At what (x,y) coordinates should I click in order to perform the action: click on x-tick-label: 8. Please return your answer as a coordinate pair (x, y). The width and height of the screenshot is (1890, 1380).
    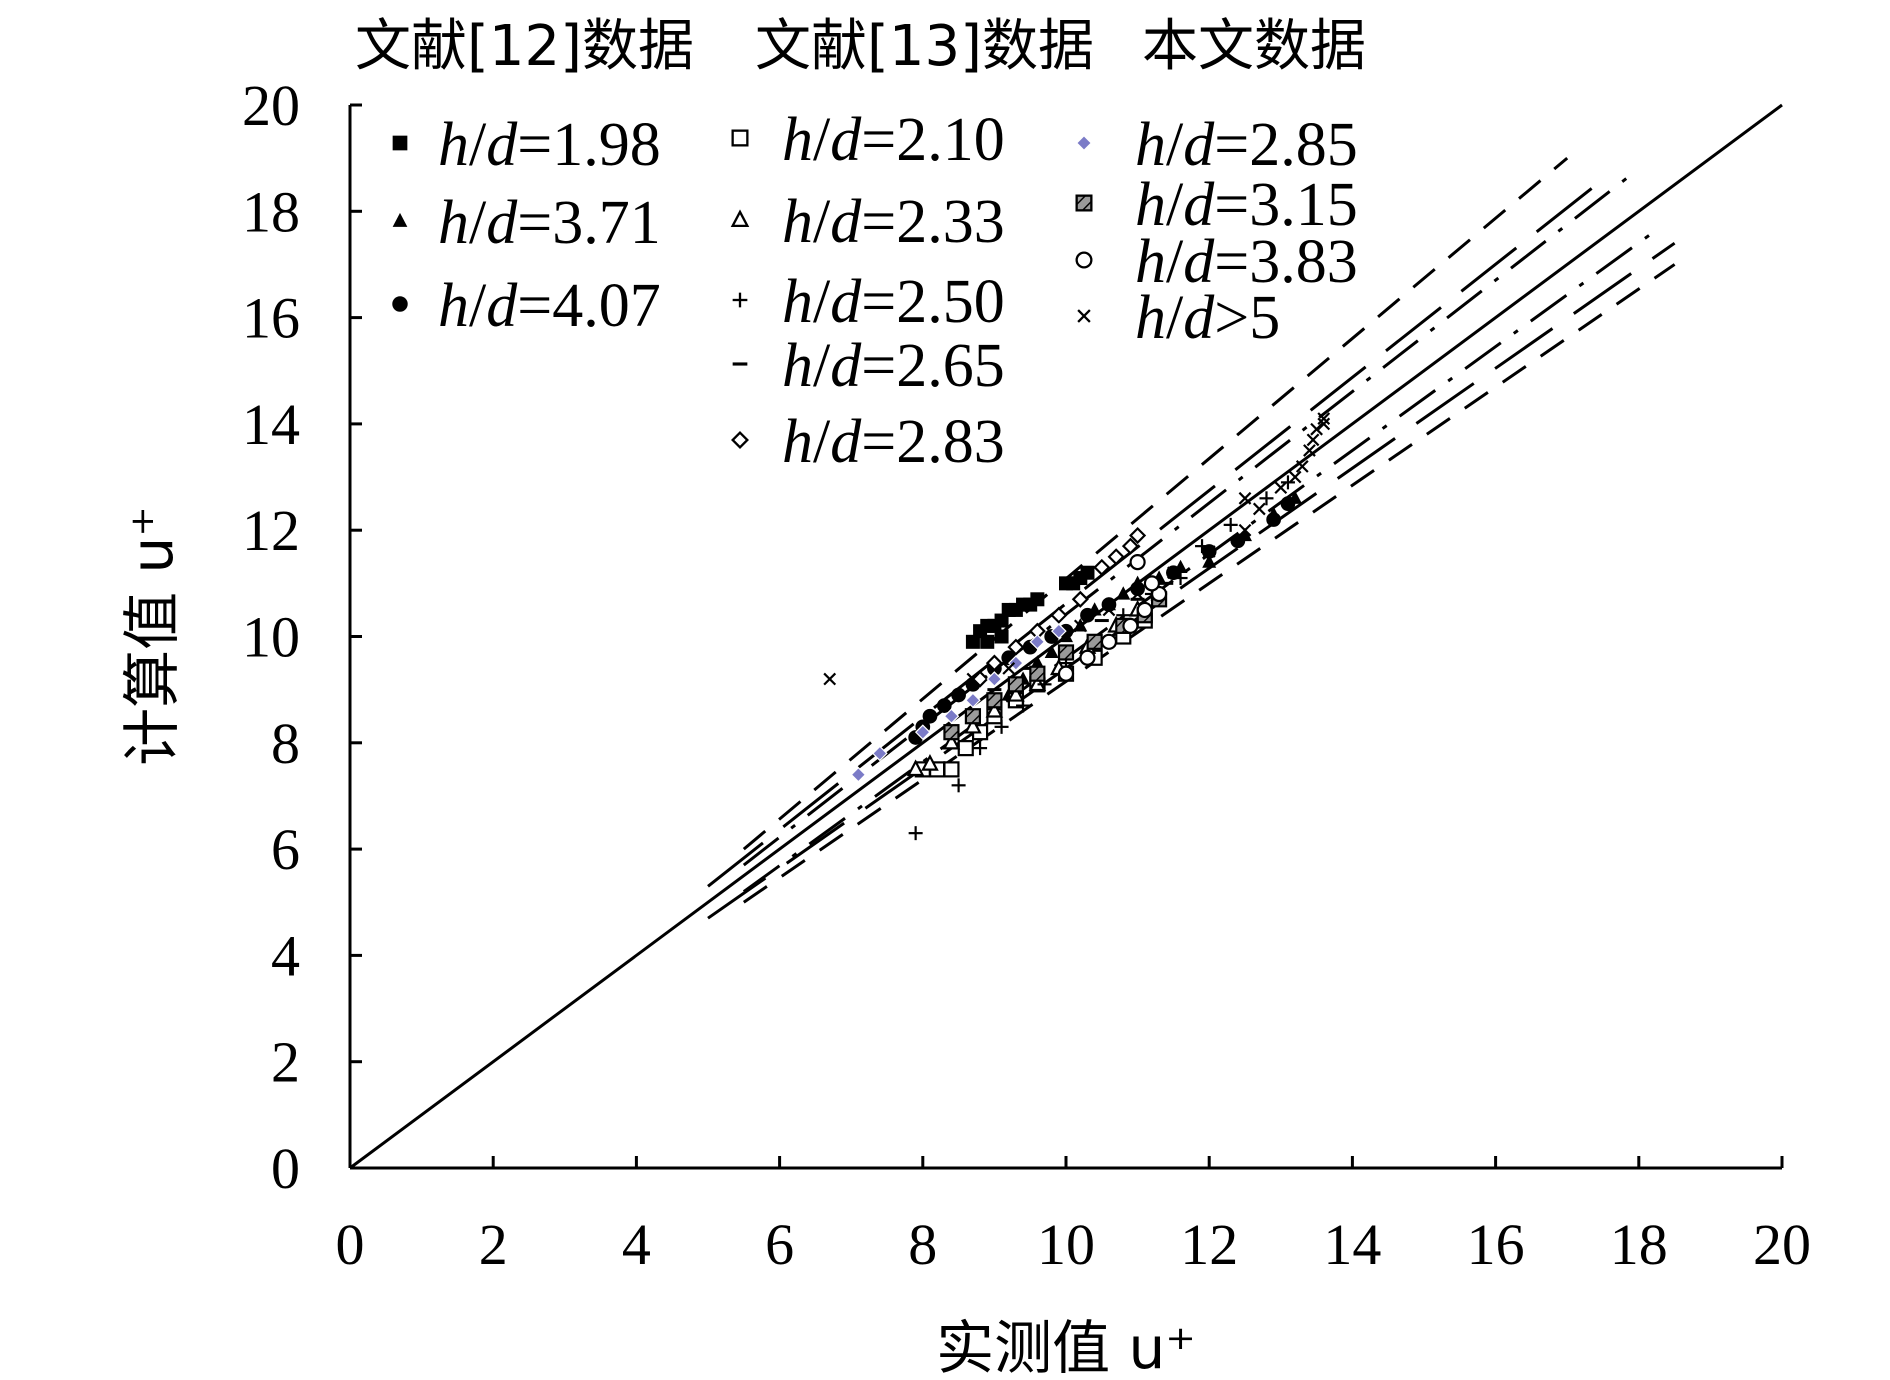
    Looking at the image, I should click on (922, 1244).